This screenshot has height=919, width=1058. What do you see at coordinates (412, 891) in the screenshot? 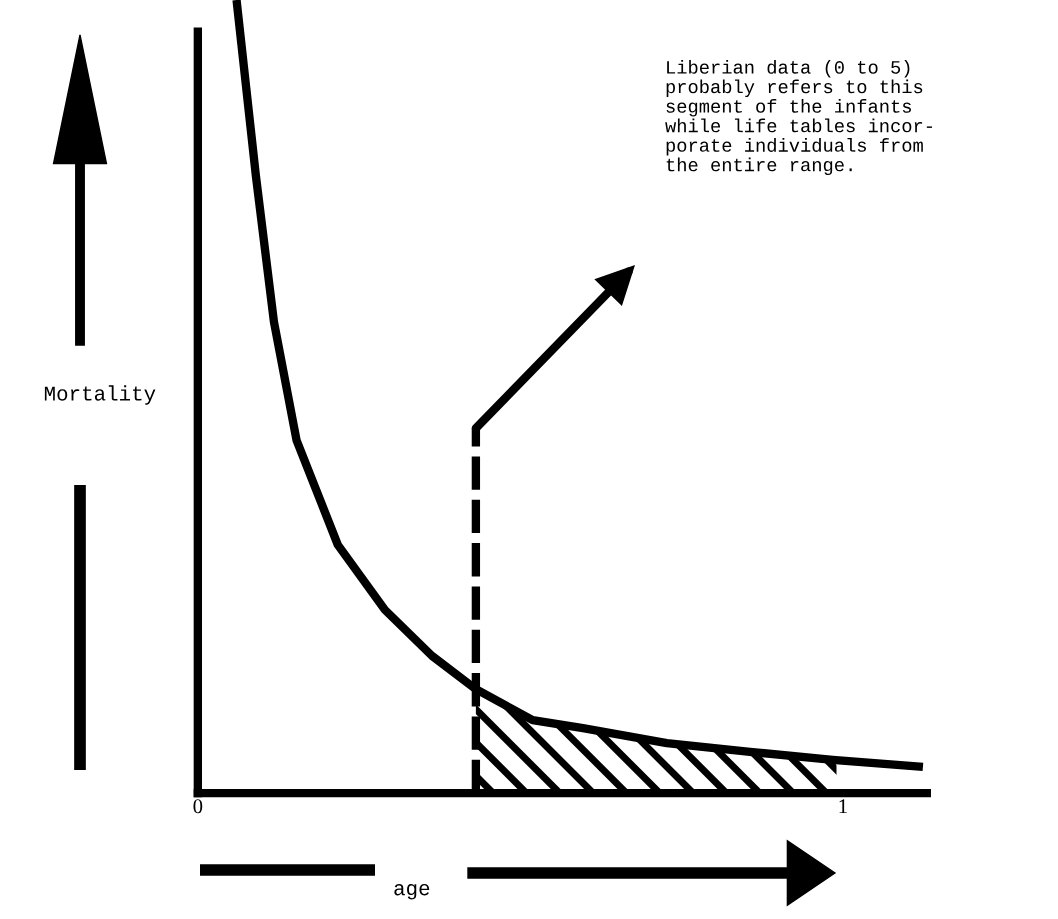
I see `x-axis-title: age` at bounding box center [412, 891].